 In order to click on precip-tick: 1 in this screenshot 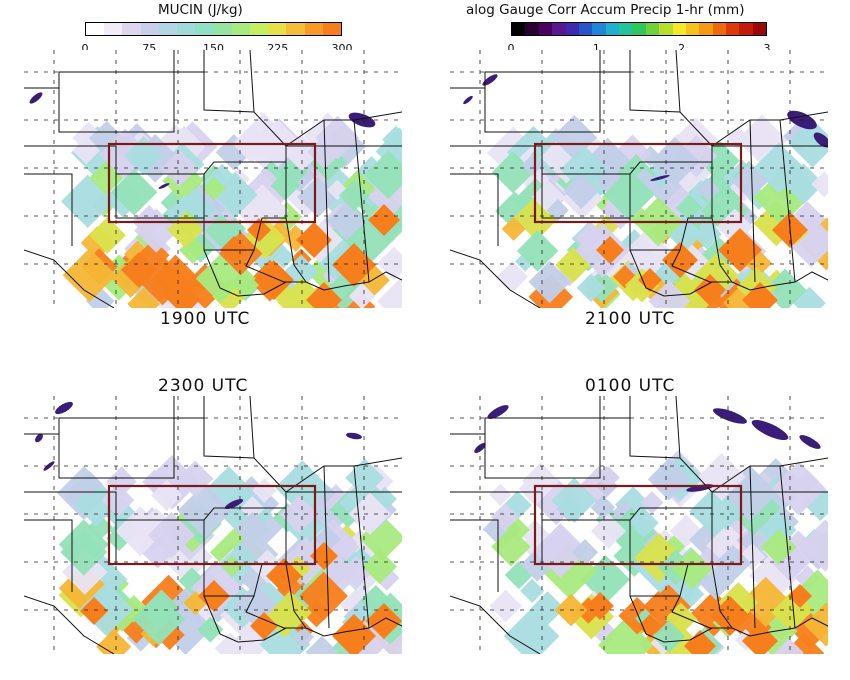, I will do `click(596, 48)`.